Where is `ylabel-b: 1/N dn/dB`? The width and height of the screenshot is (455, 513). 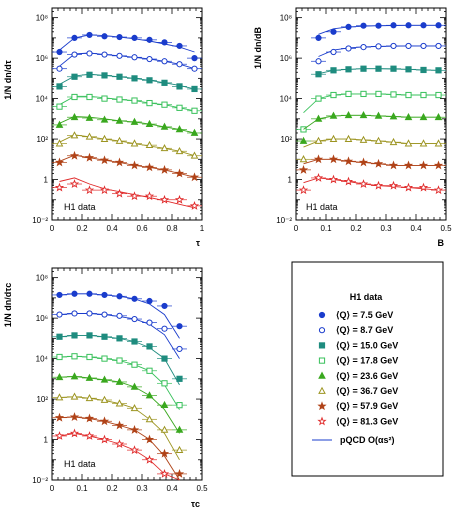
ylabel-b: 1/N dn/dB is located at coordinates (258, 48).